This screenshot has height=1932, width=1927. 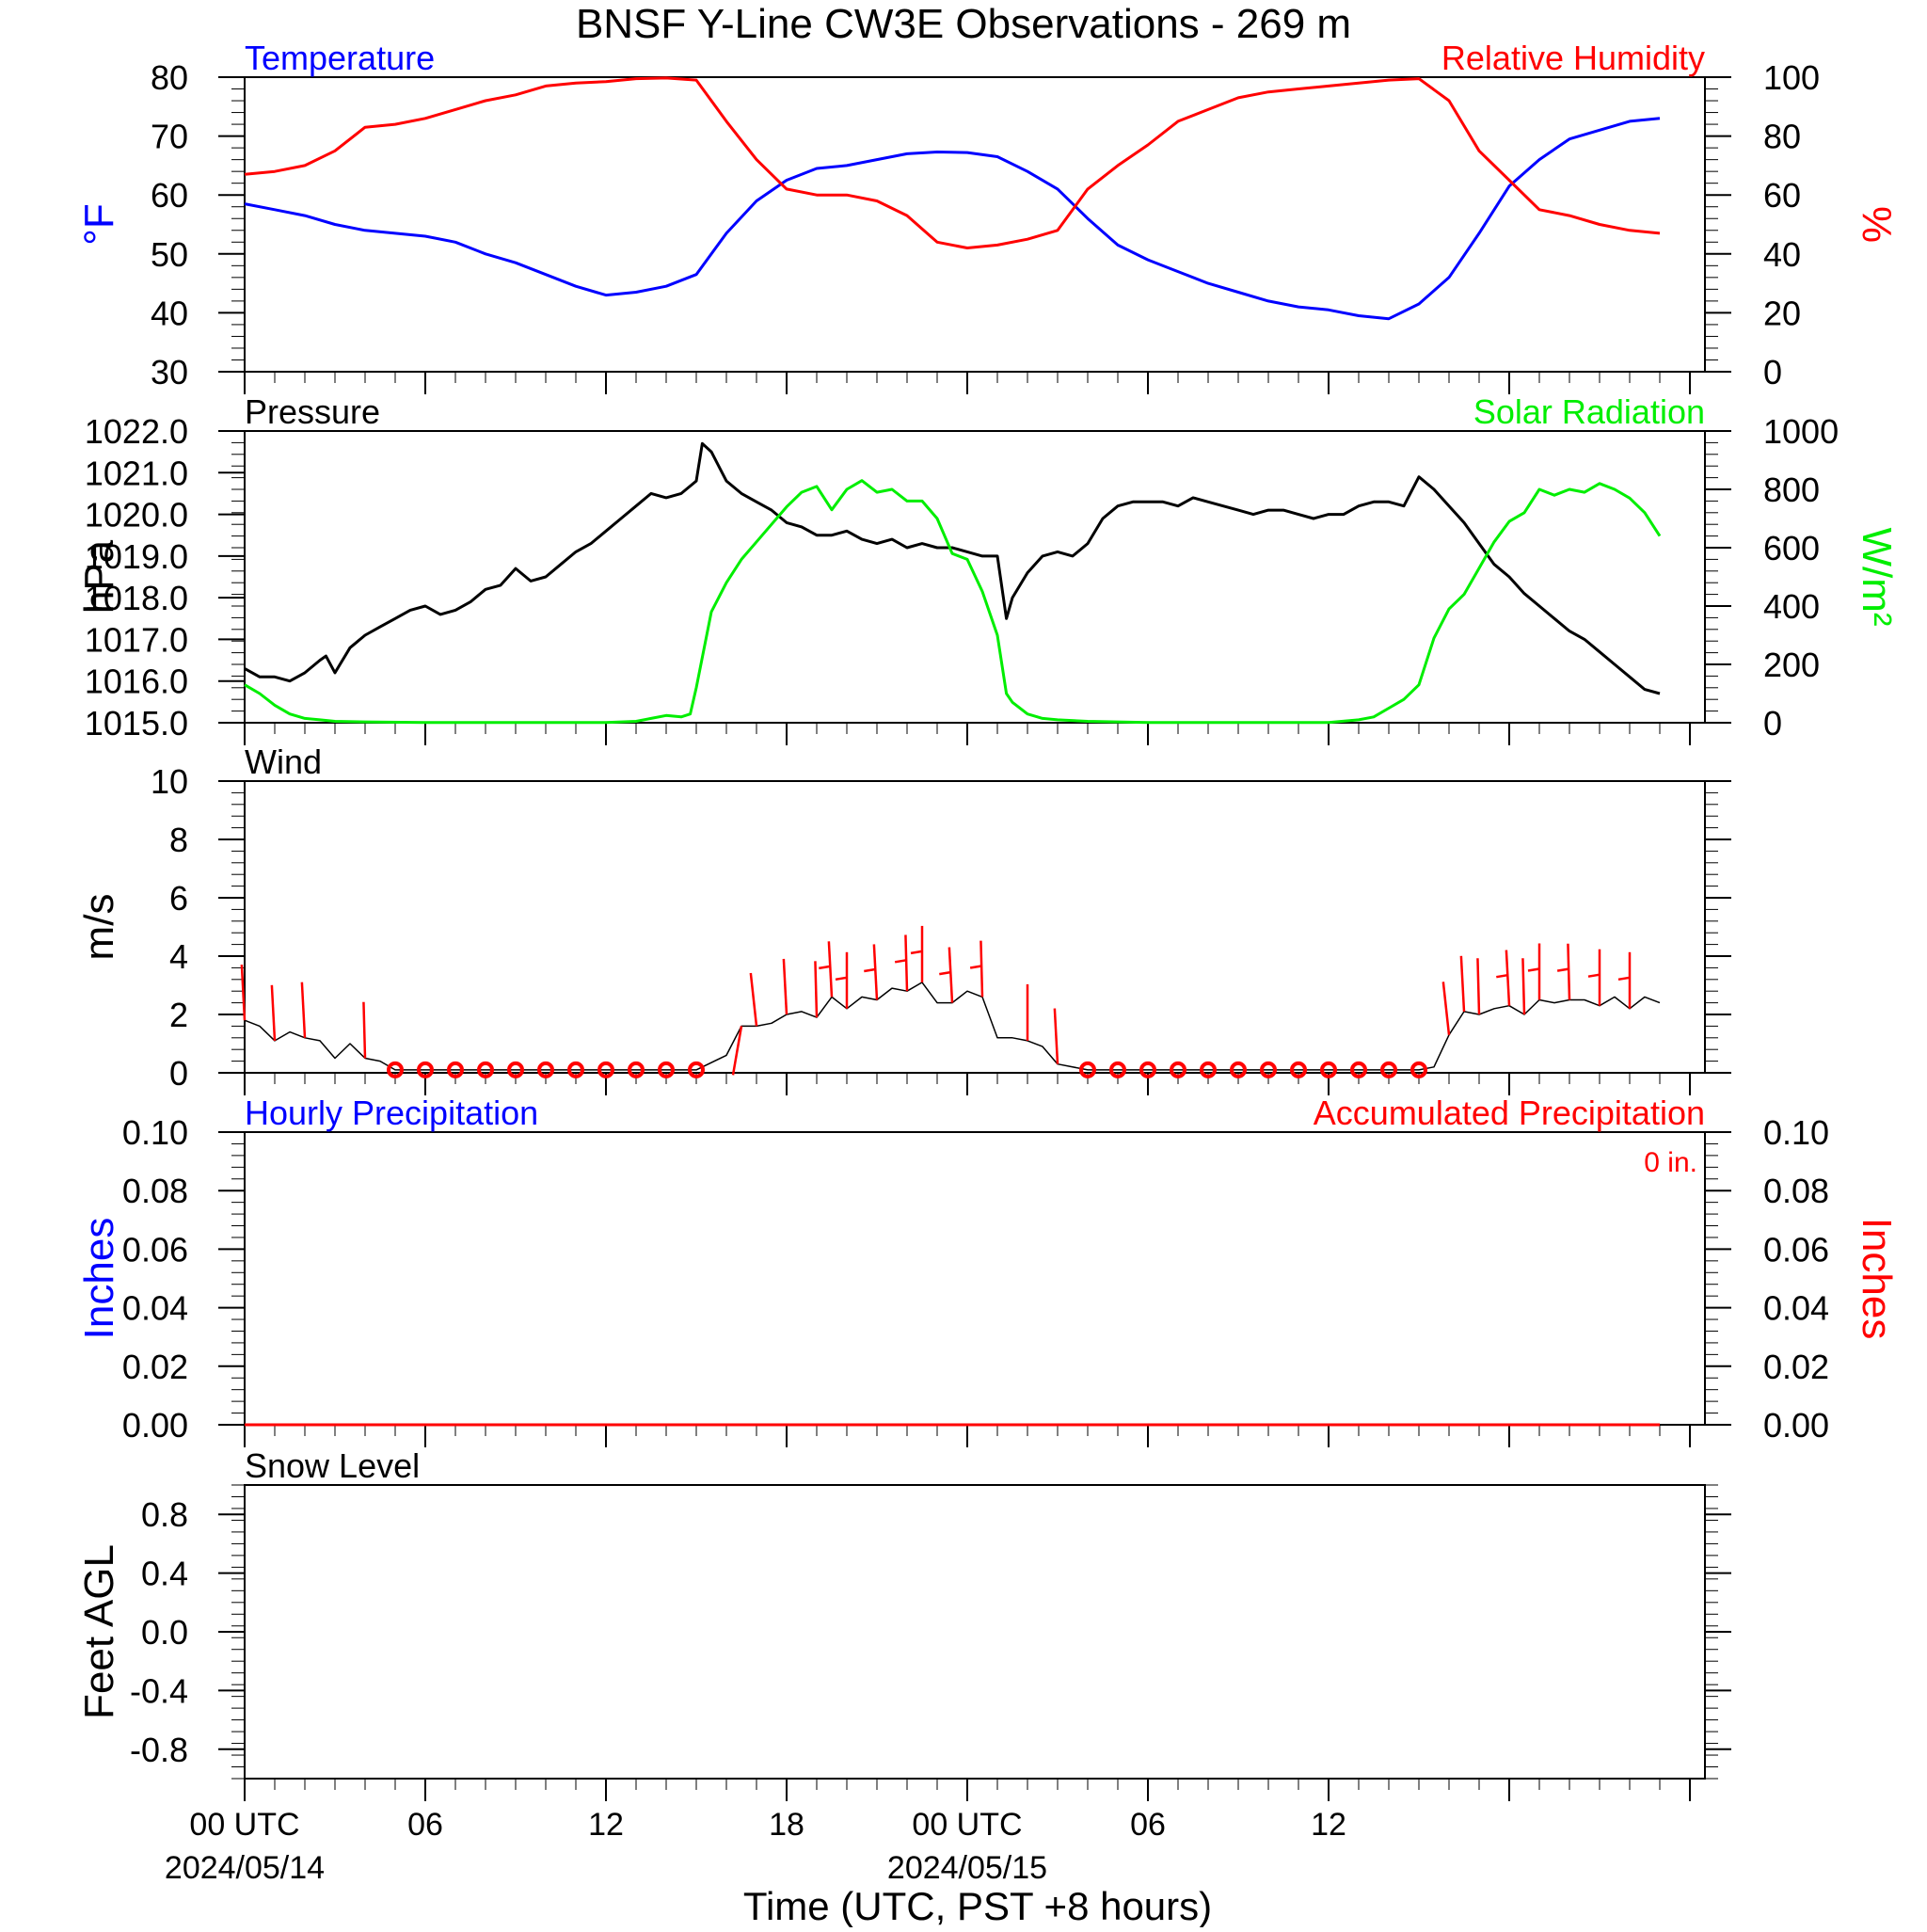 What do you see at coordinates (1791, 548) in the screenshot?
I see `y-right-tick-label: 600` at bounding box center [1791, 548].